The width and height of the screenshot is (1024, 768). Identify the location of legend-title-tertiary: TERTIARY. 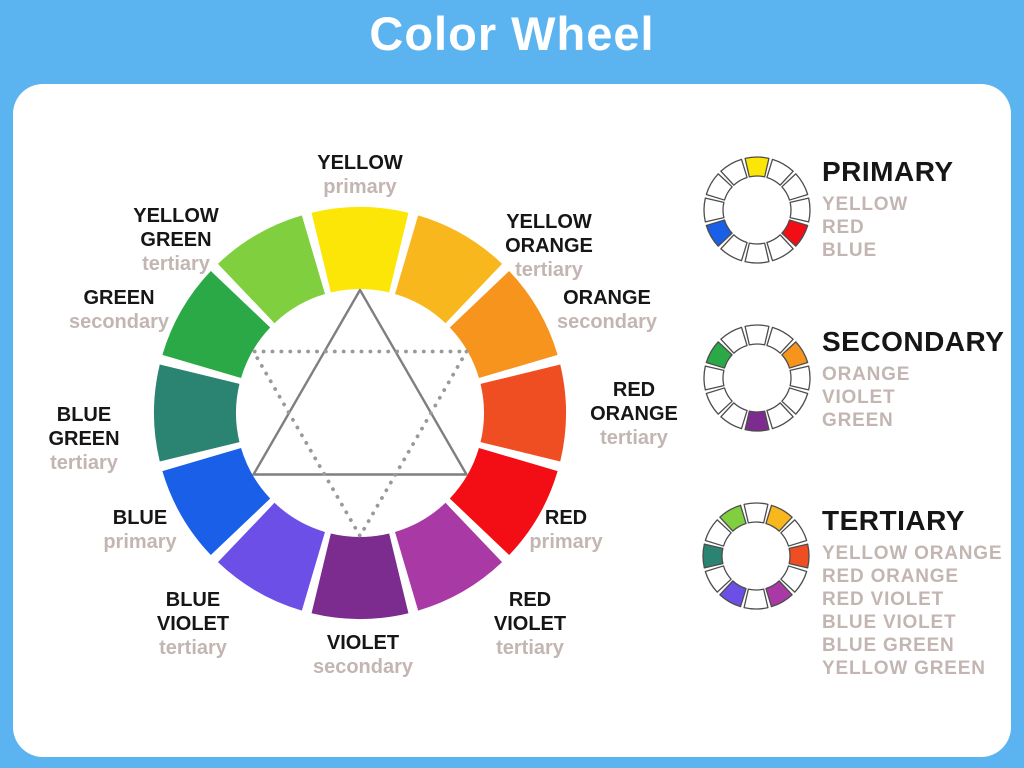
(893, 520).